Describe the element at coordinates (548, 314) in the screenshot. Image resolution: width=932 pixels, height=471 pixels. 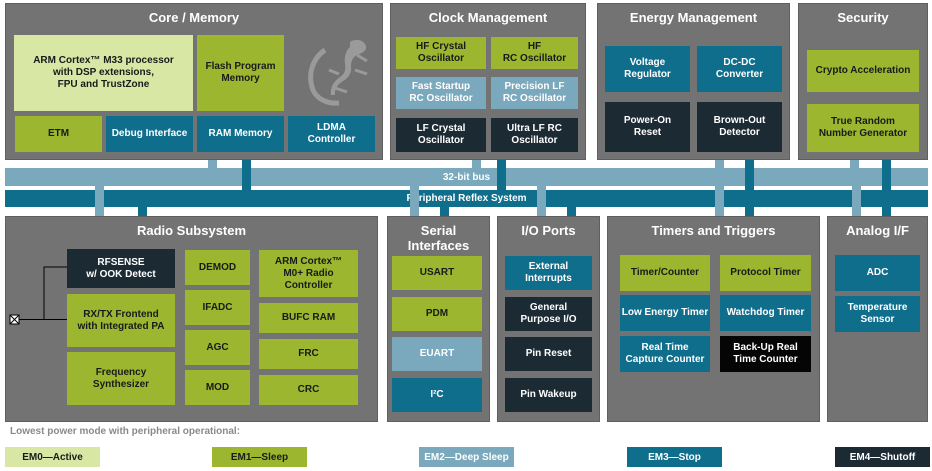
I see `block-general-purpose-i-o: General Purpose I/O` at that location.